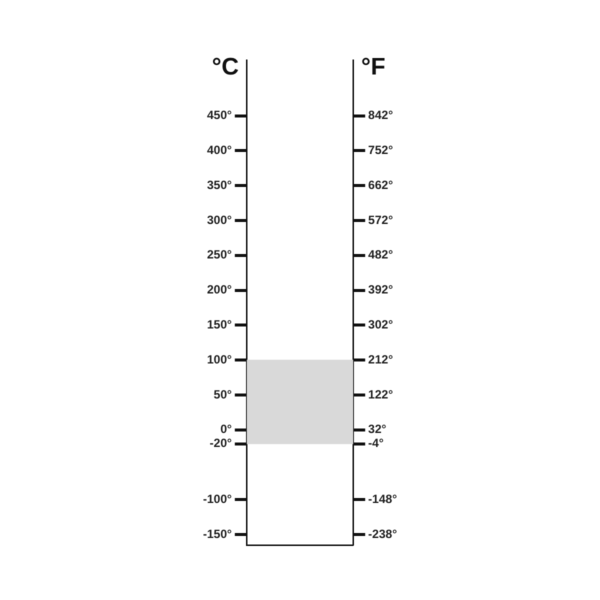 The height and width of the screenshot is (600, 600). I want to click on y2-tick-label: 302°, so click(381, 324).